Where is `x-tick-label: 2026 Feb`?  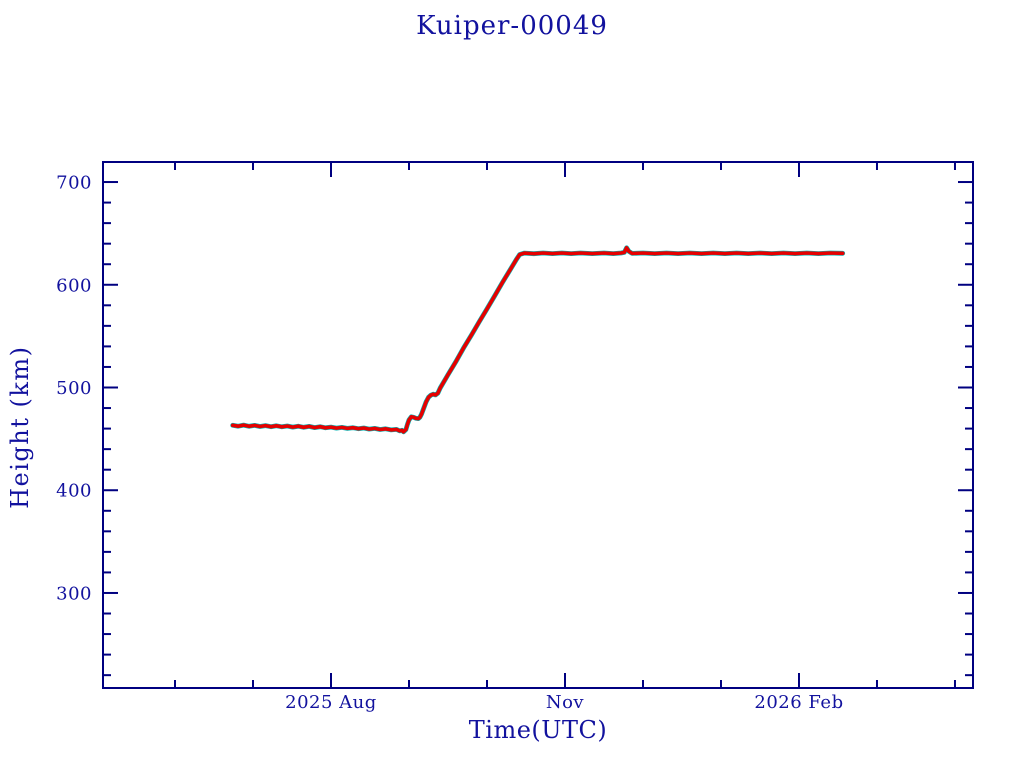 x-tick-label: 2026 Feb is located at coordinates (798, 702).